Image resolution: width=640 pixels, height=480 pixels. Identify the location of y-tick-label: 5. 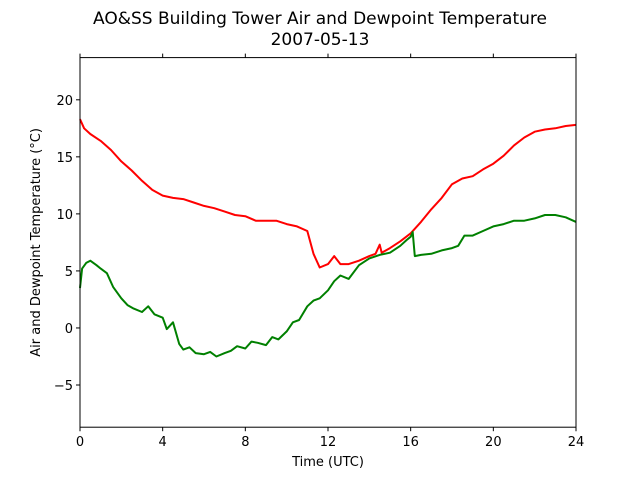
(69, 272).